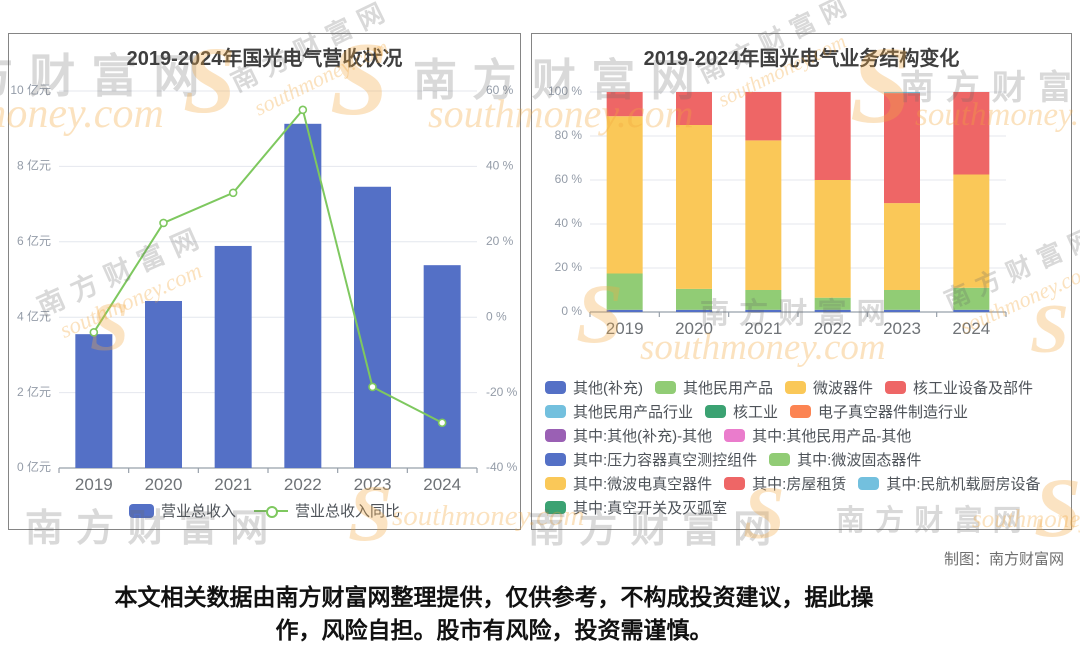 The height and width of the screenshot is (647, 1080). I want to click on legend-item: 微波器件, so click(829, 387).